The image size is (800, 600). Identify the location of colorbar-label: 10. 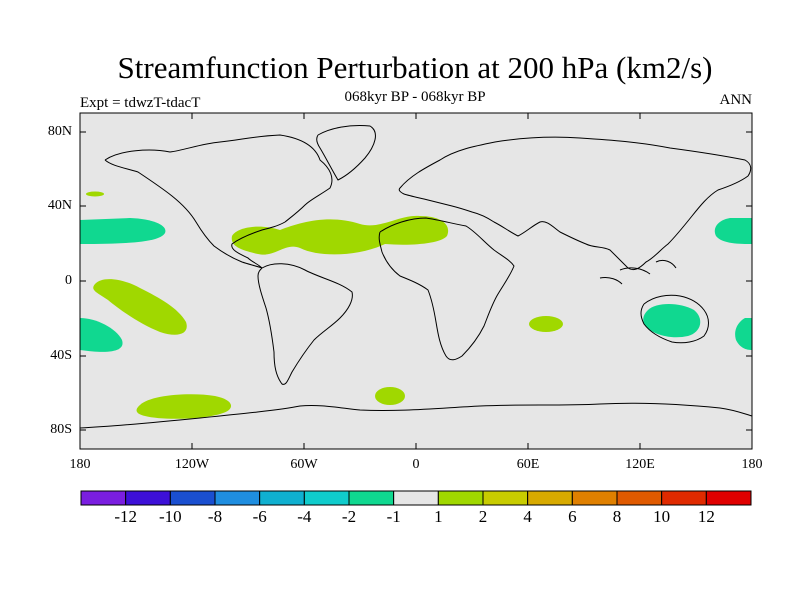
(662, 516).